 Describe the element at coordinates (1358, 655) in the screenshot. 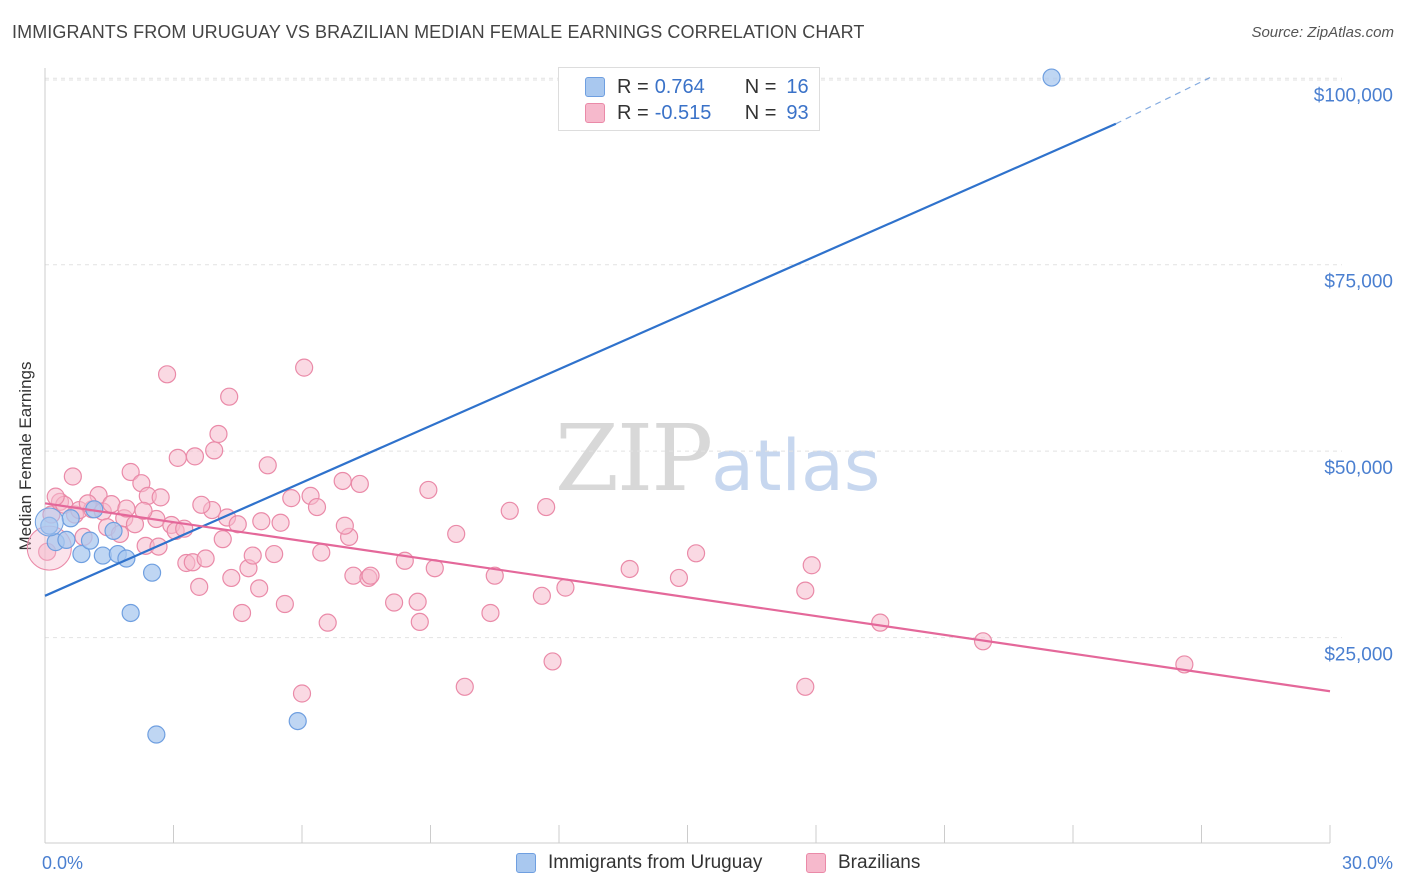

I see `y-tick-label: $25,000` at that location.